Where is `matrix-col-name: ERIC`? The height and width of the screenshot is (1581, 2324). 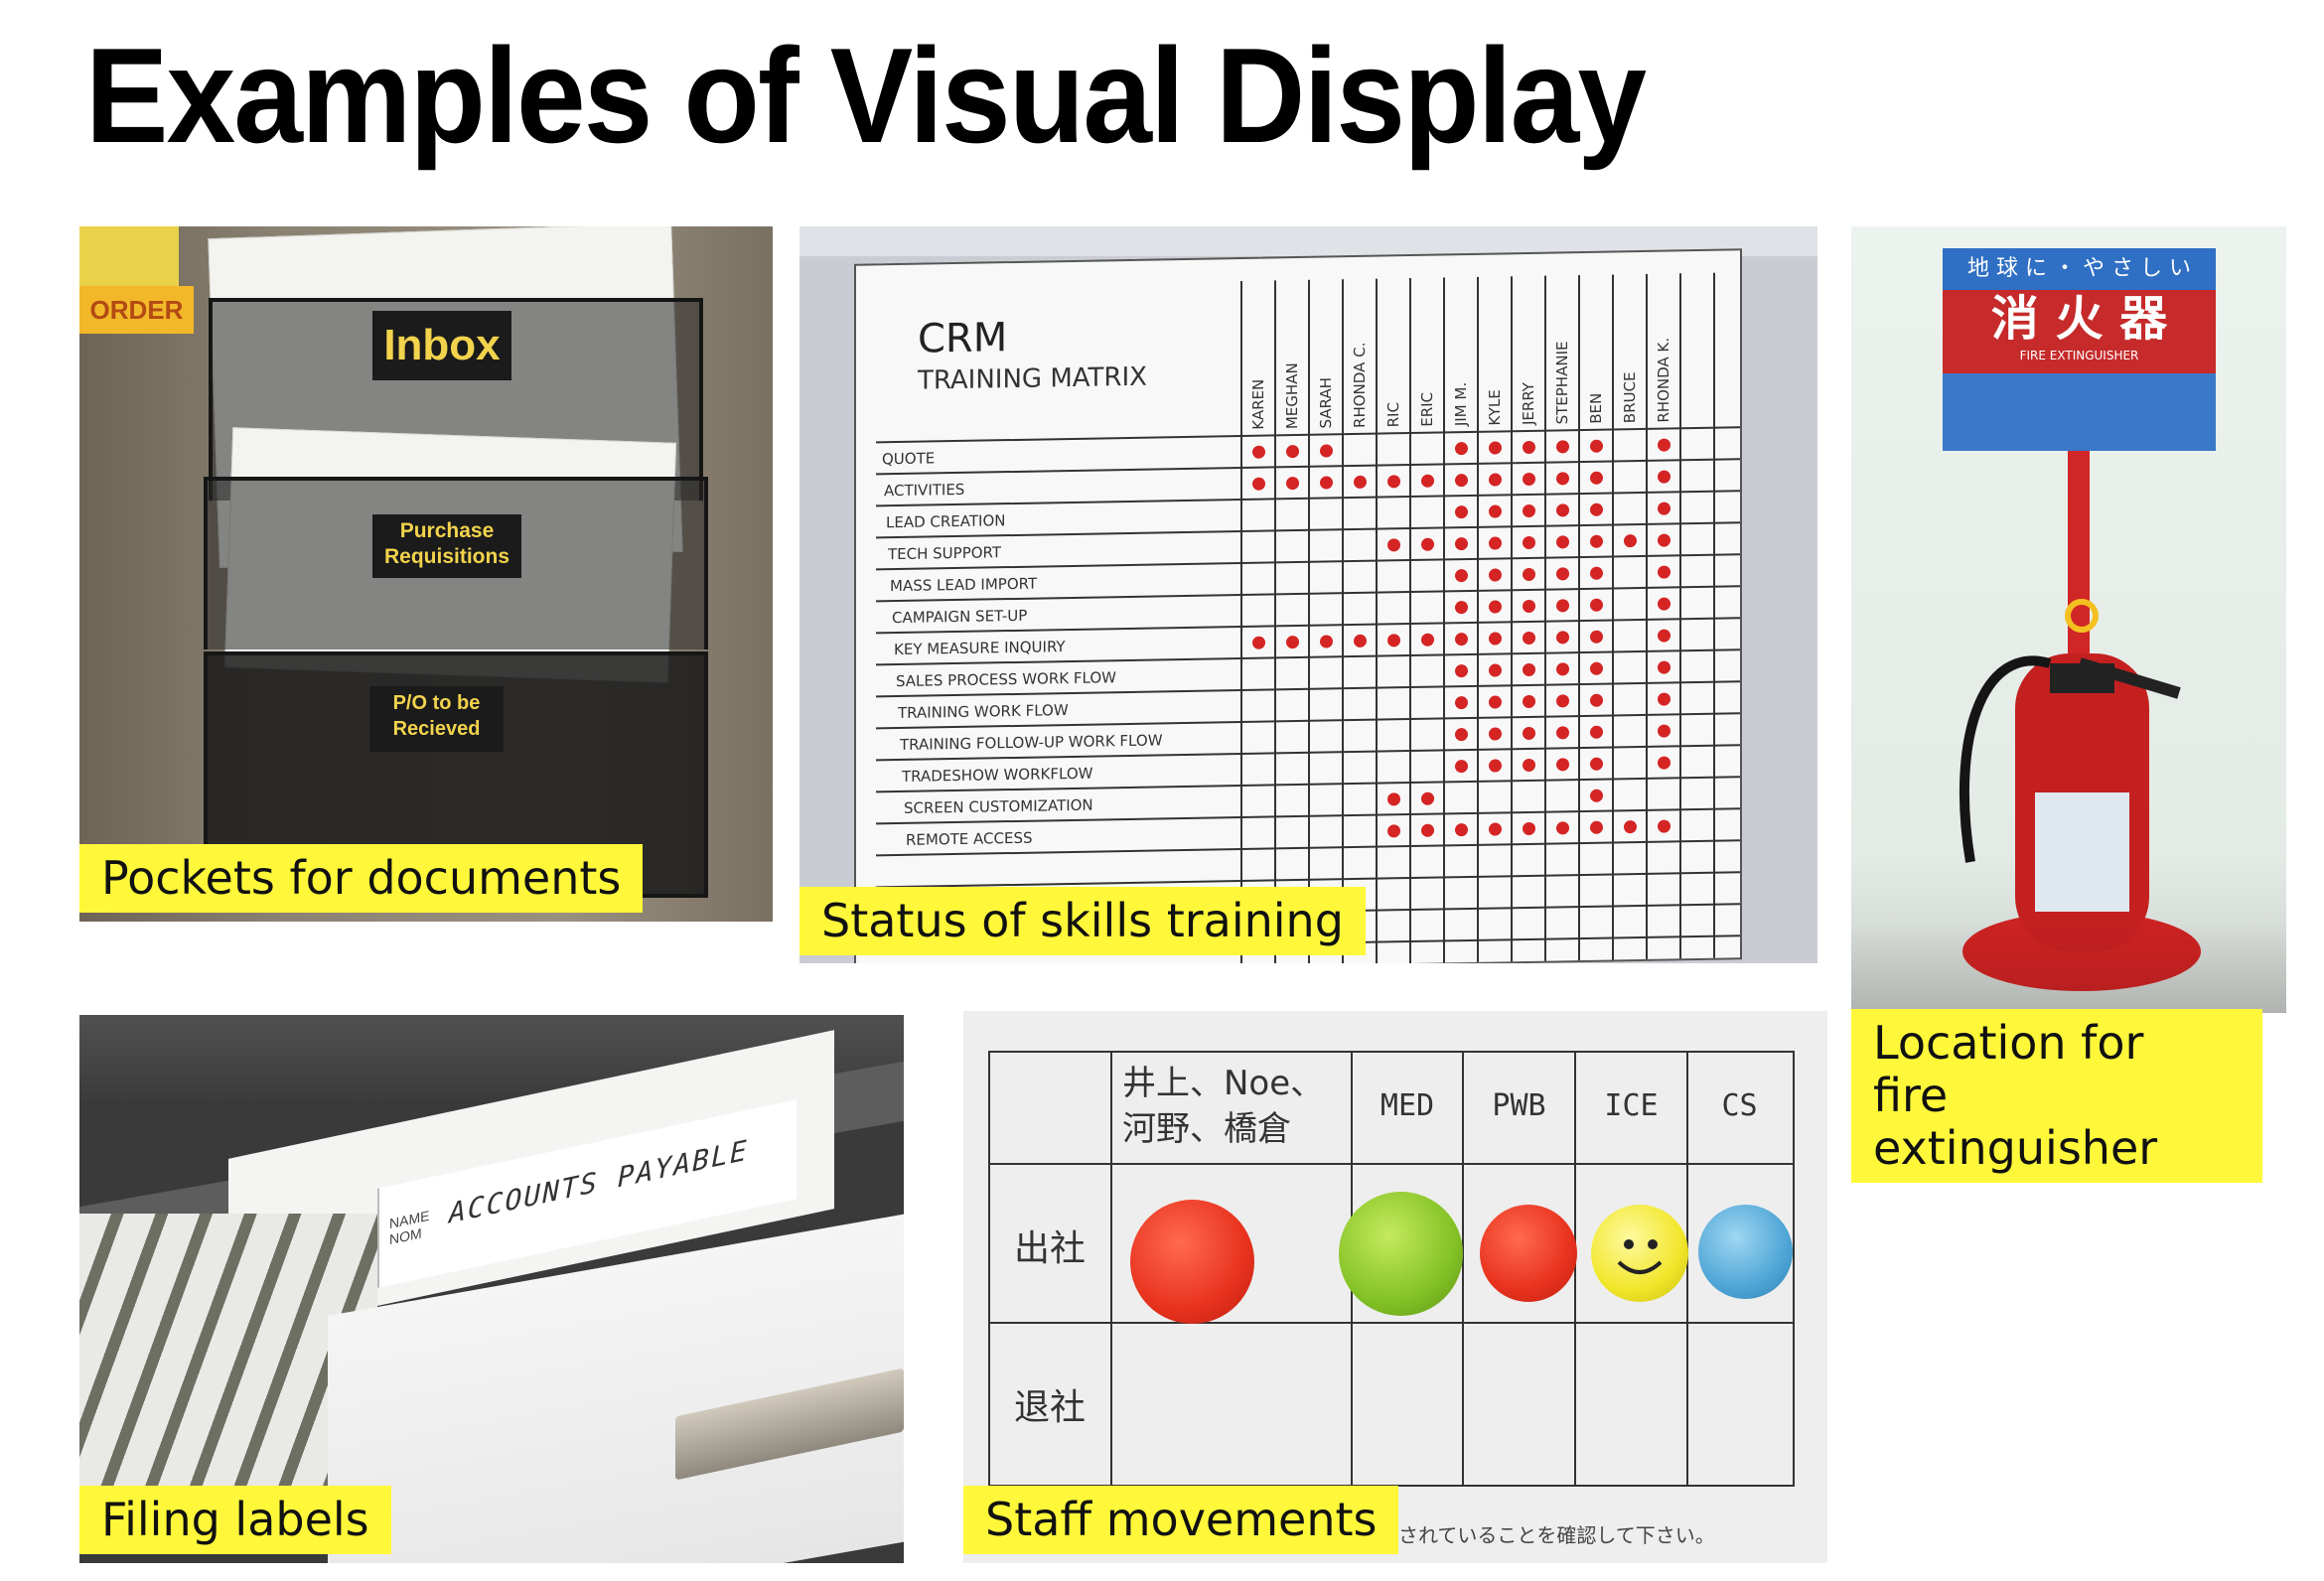 matrix-col-name: ERIC is located at coordinates (1427, 409).